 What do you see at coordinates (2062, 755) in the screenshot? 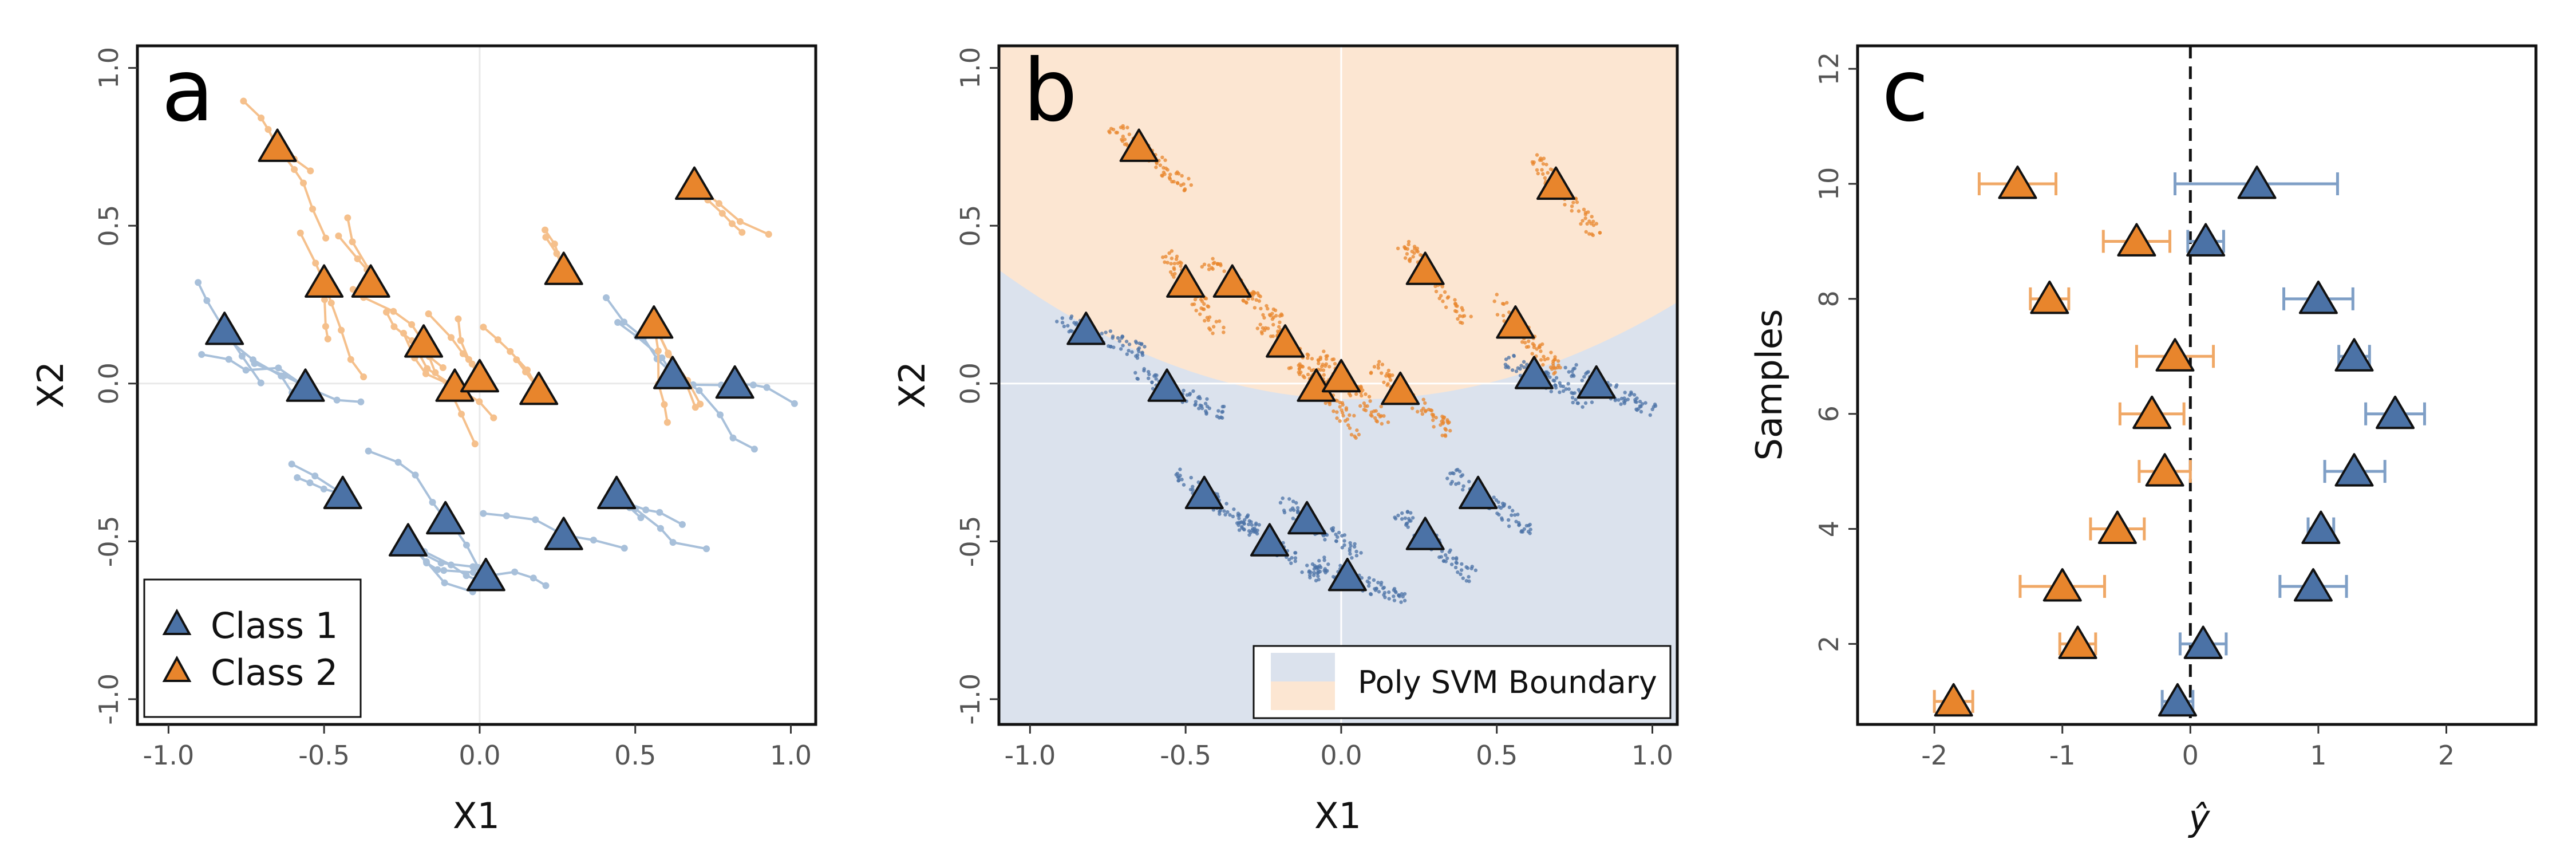
I see `x-tick-label: -1` at bounding box center [2062, 755].